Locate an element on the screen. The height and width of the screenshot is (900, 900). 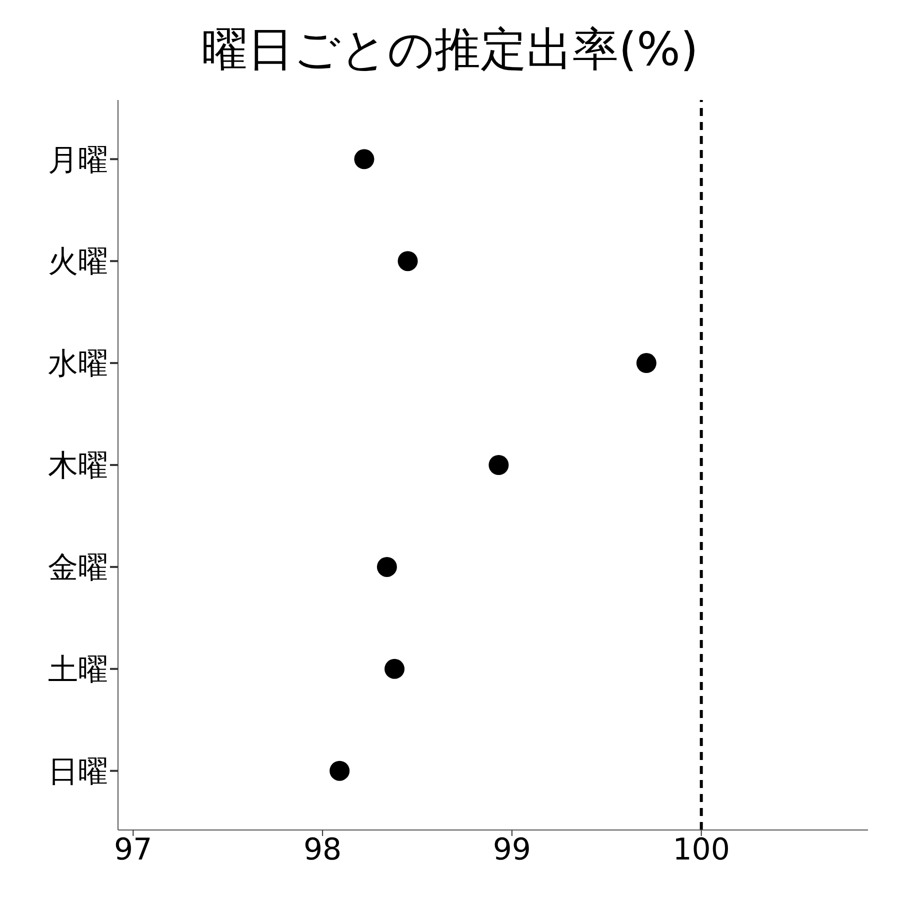
y-tick-label: 日曜 is located at coordinates (78, 772).